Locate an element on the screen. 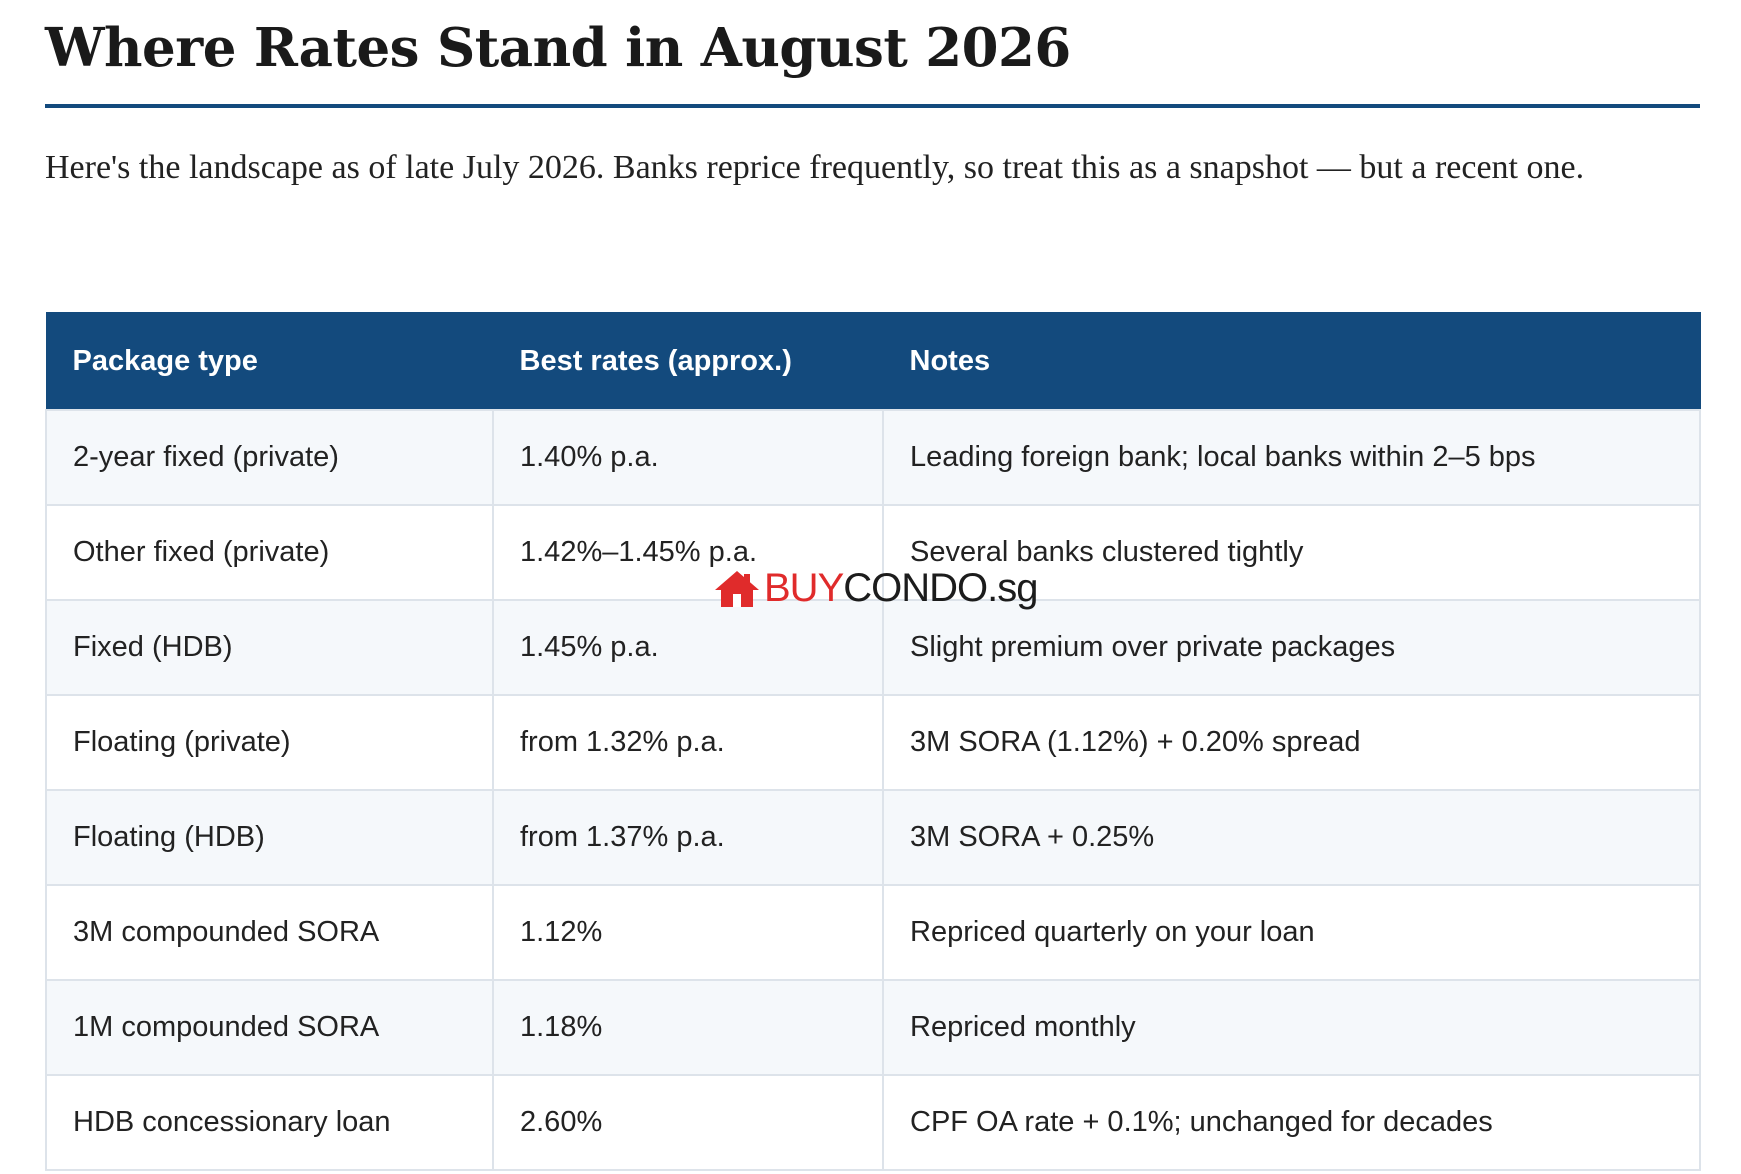  title-divider is located at coordinates (872, 106).